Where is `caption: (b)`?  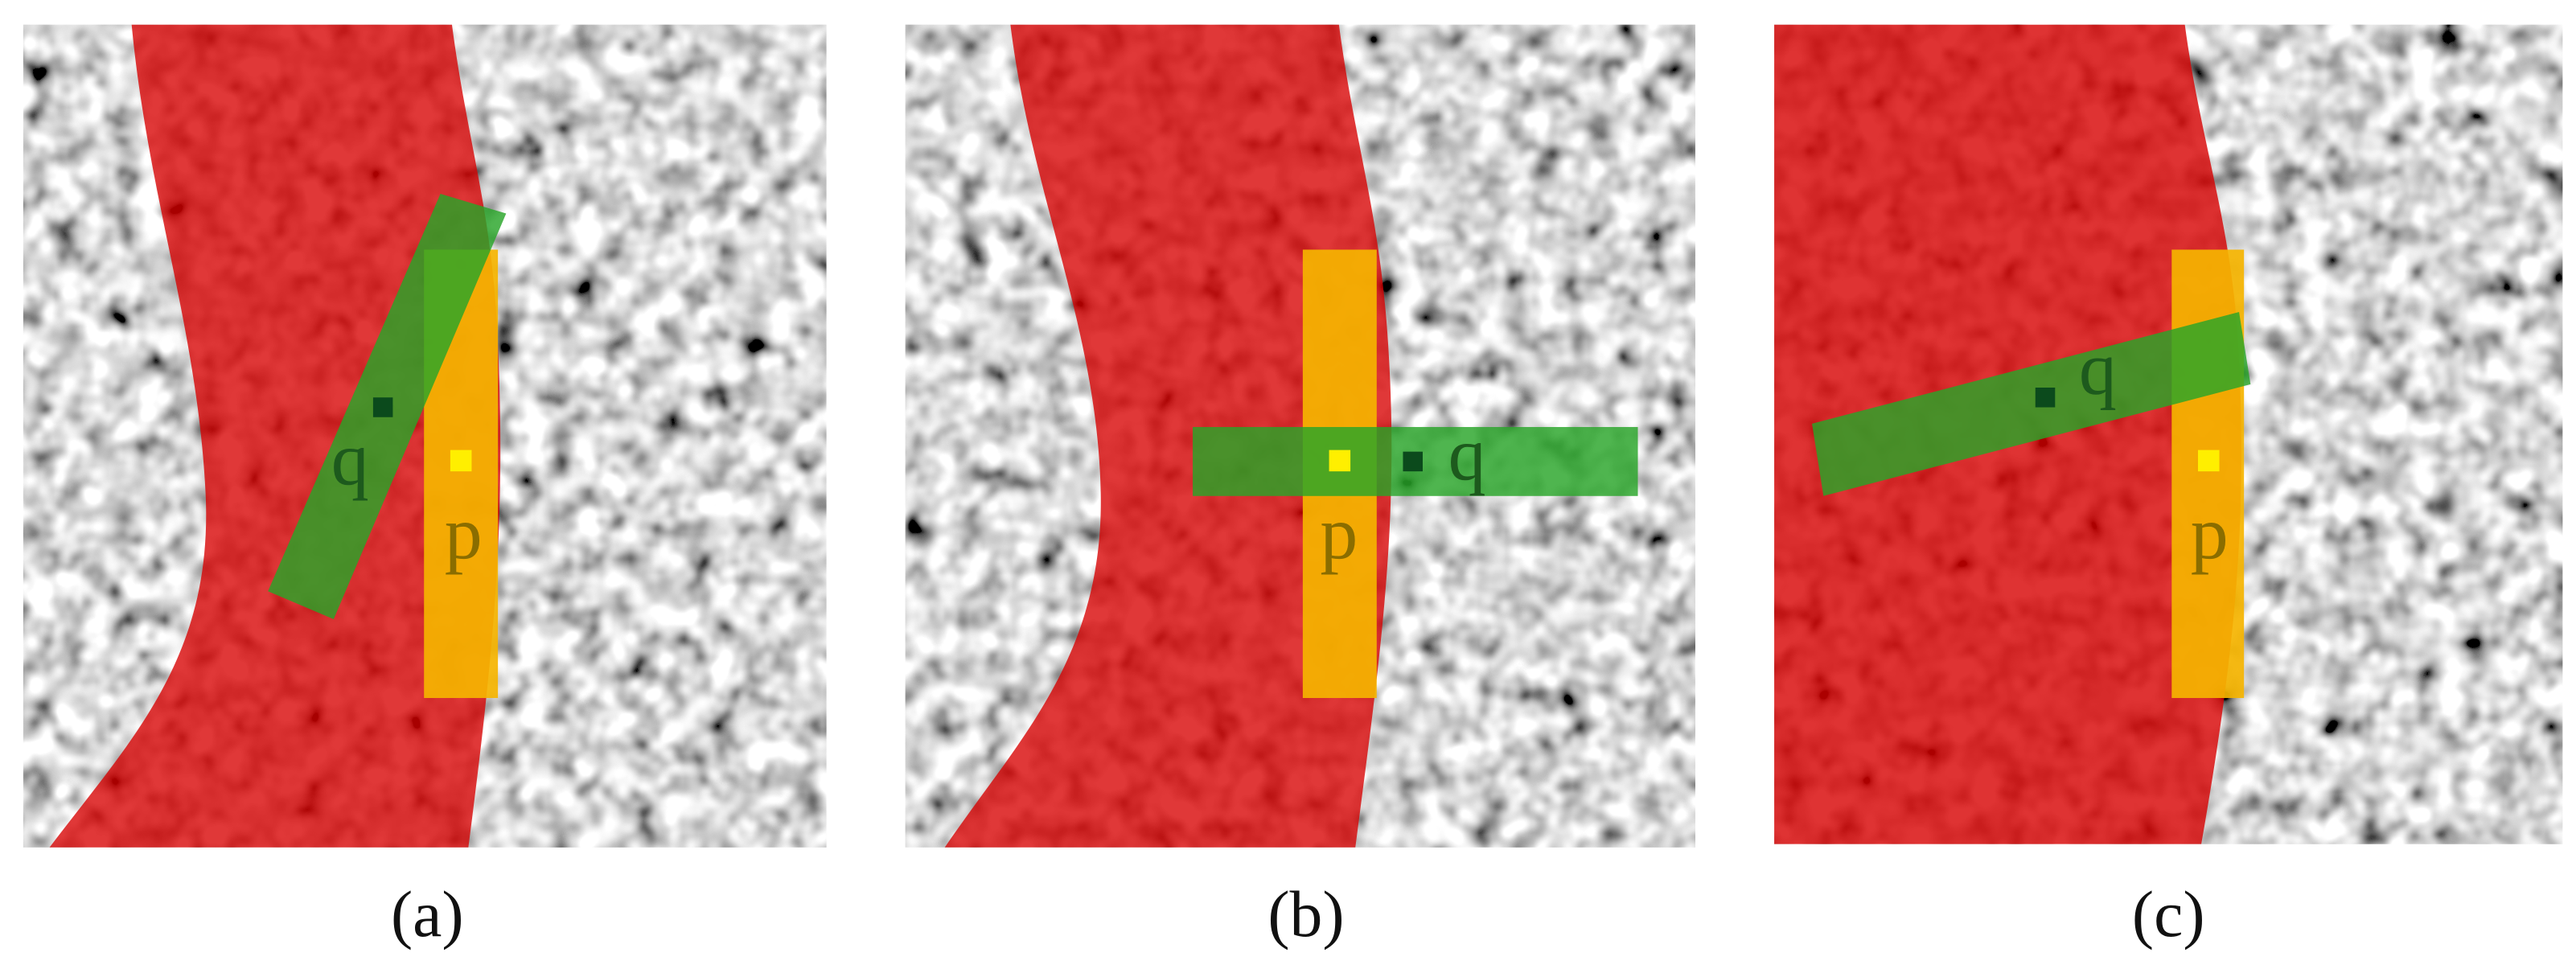
caption: (b) is located at coordinates (1305, 914).